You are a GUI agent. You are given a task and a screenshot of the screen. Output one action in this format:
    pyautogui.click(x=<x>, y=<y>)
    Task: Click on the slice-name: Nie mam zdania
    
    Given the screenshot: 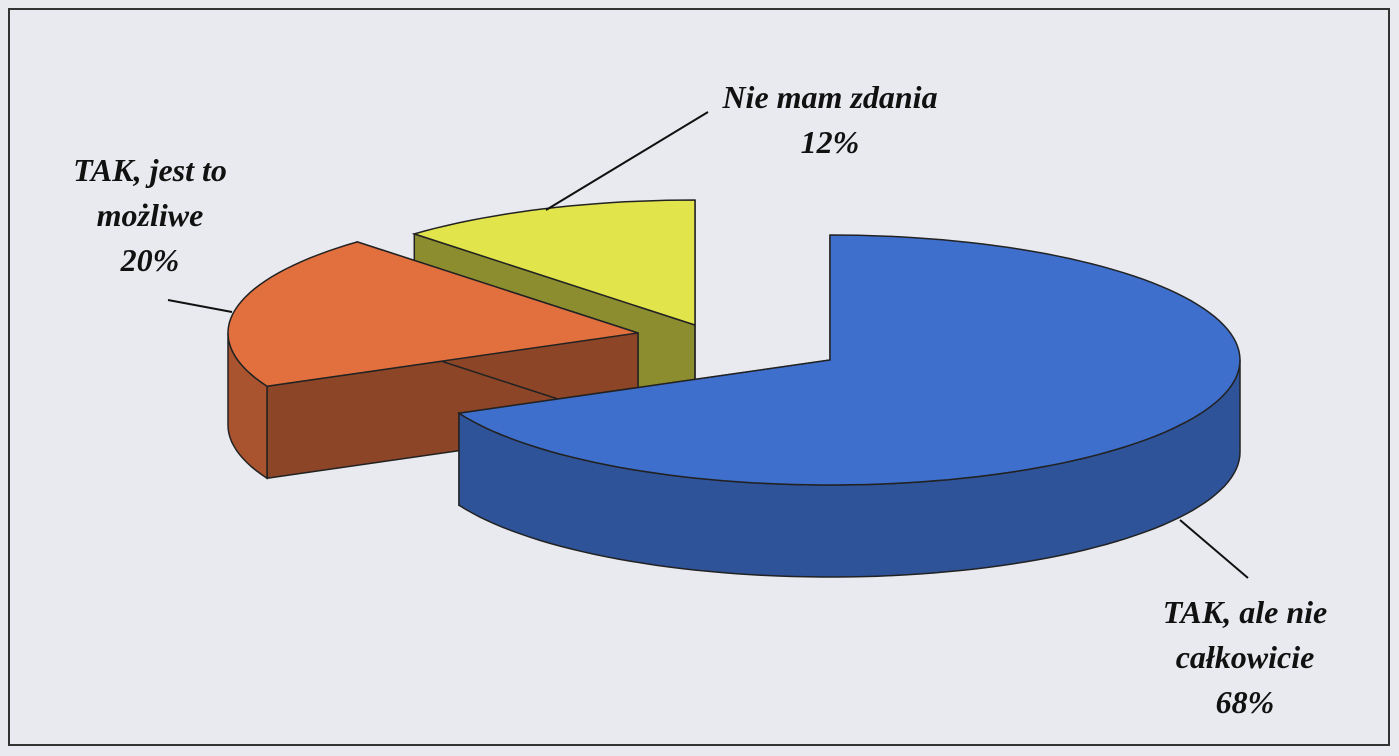 What is the action you would take?
    pyautogui.click(x=830, y=97)
    